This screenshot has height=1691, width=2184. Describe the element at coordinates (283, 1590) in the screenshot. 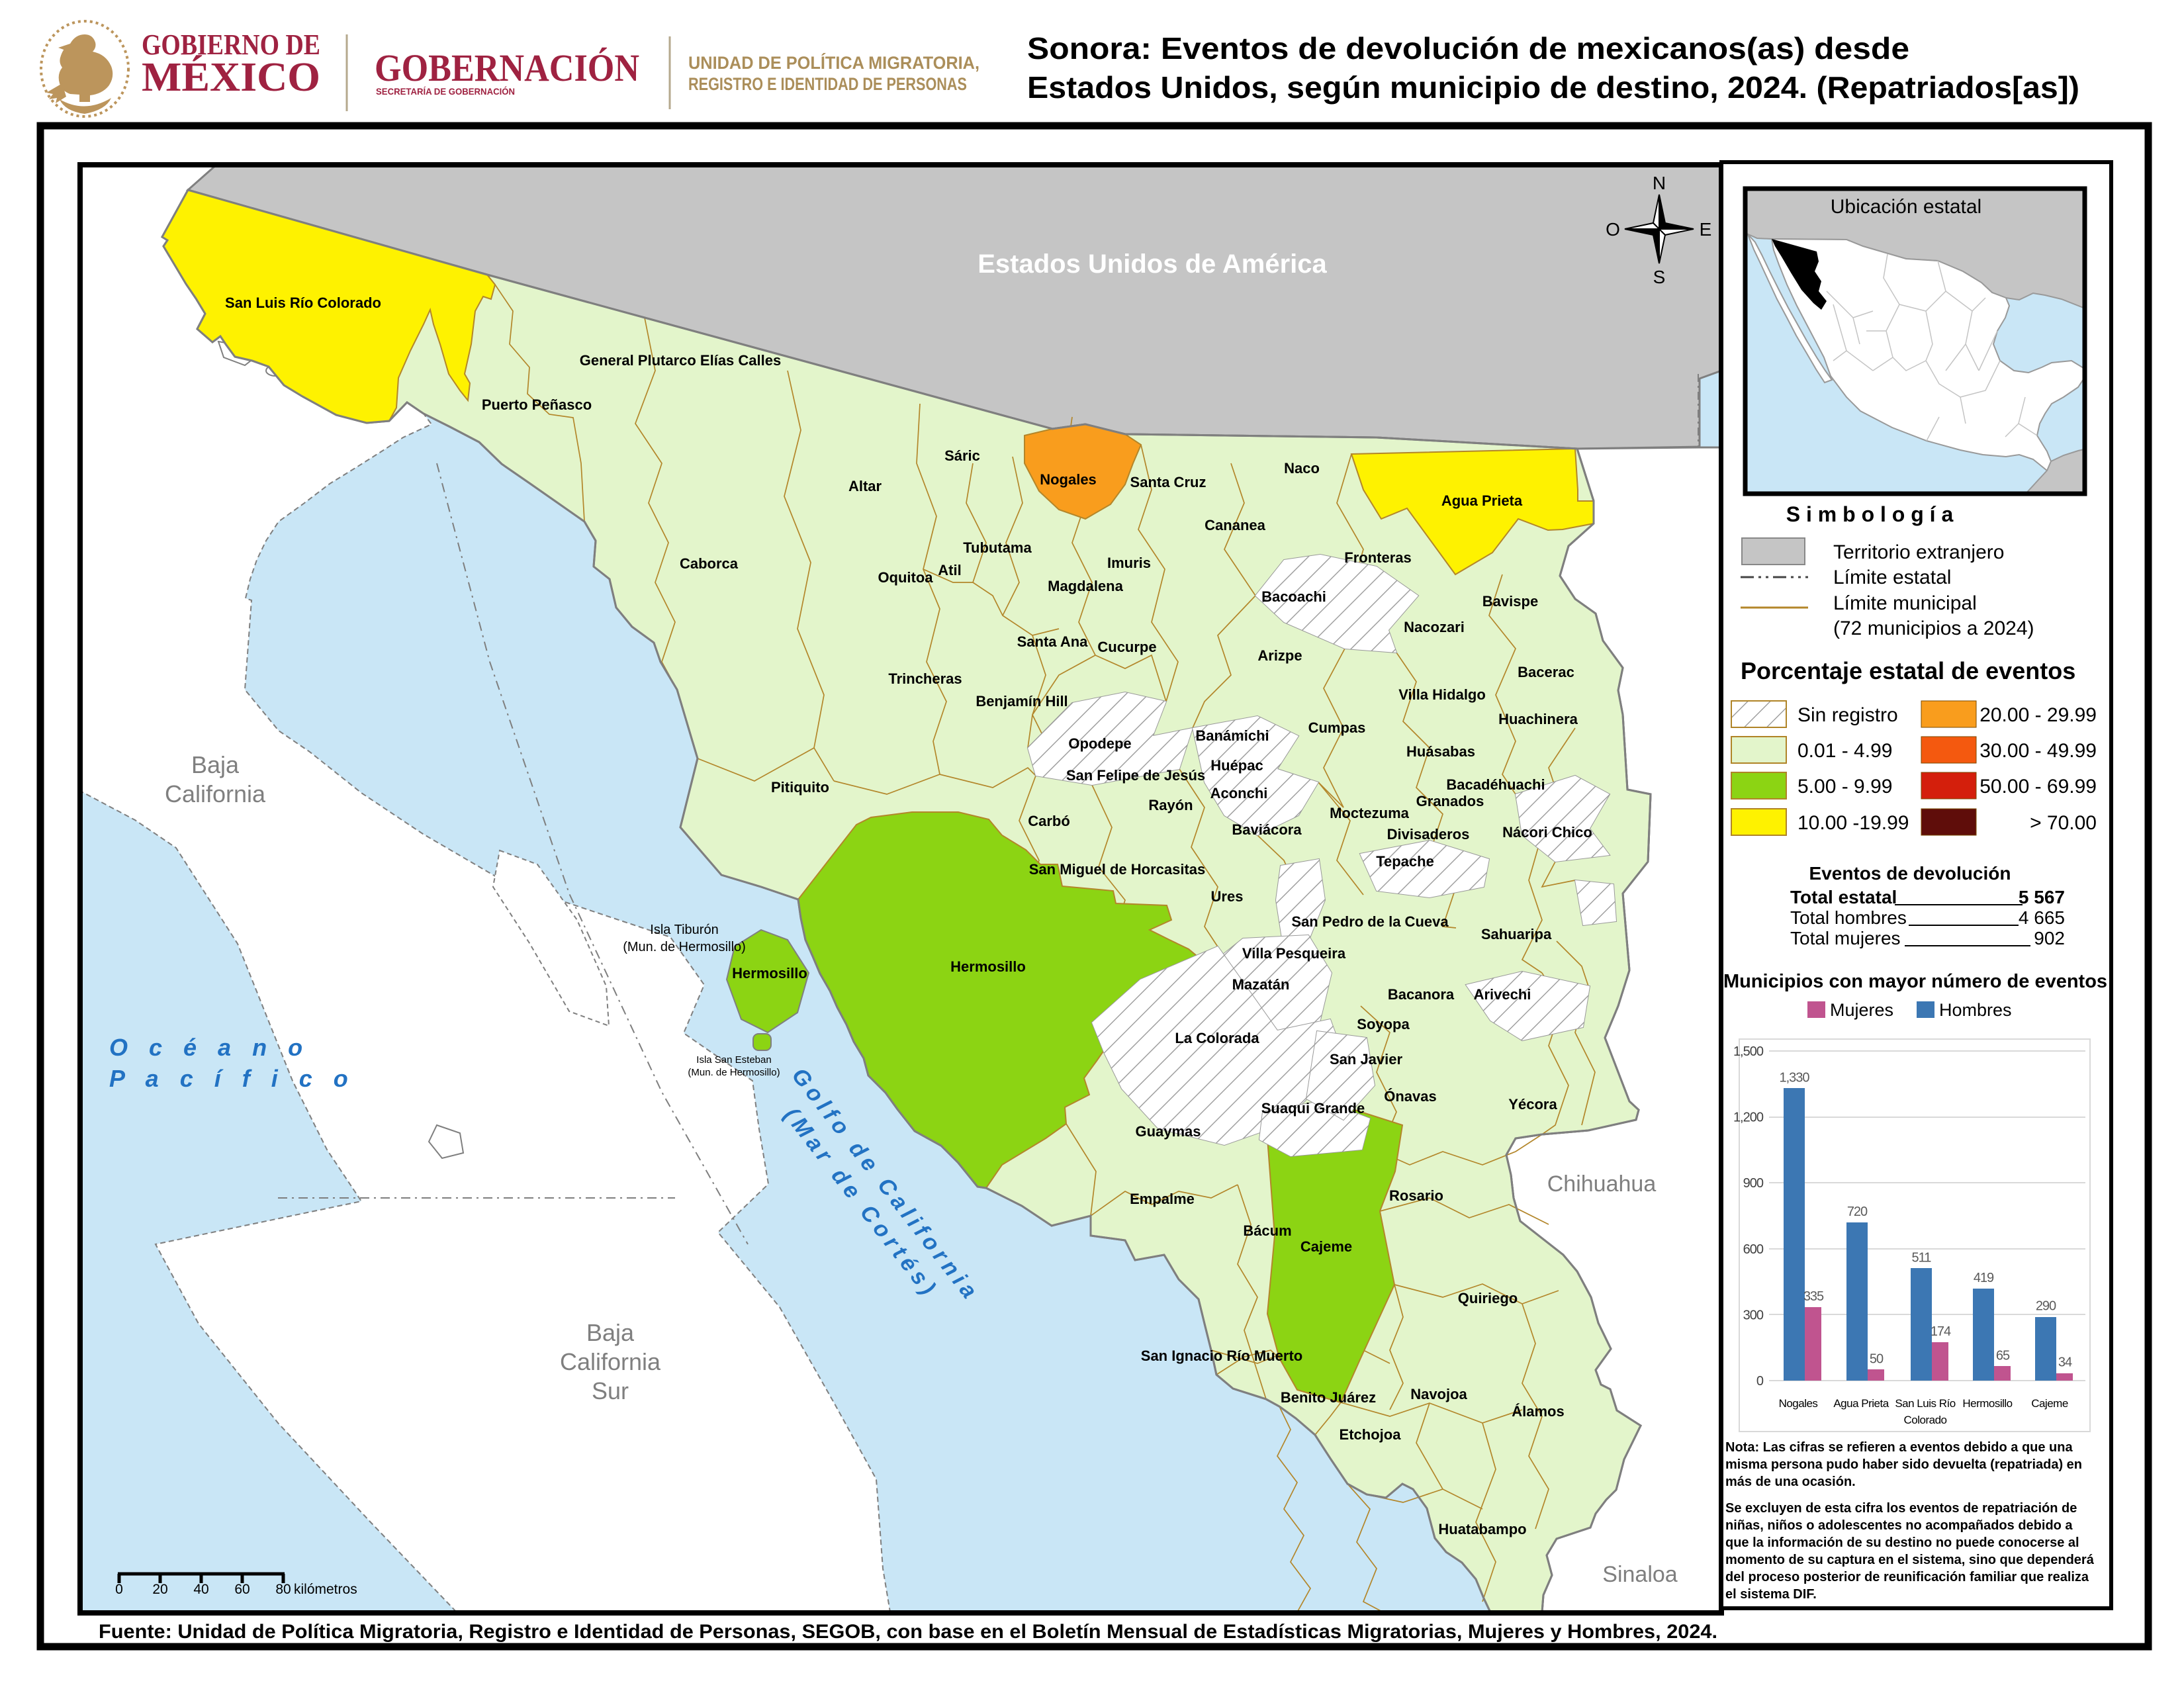

I see `svg-text: 80` at that location.